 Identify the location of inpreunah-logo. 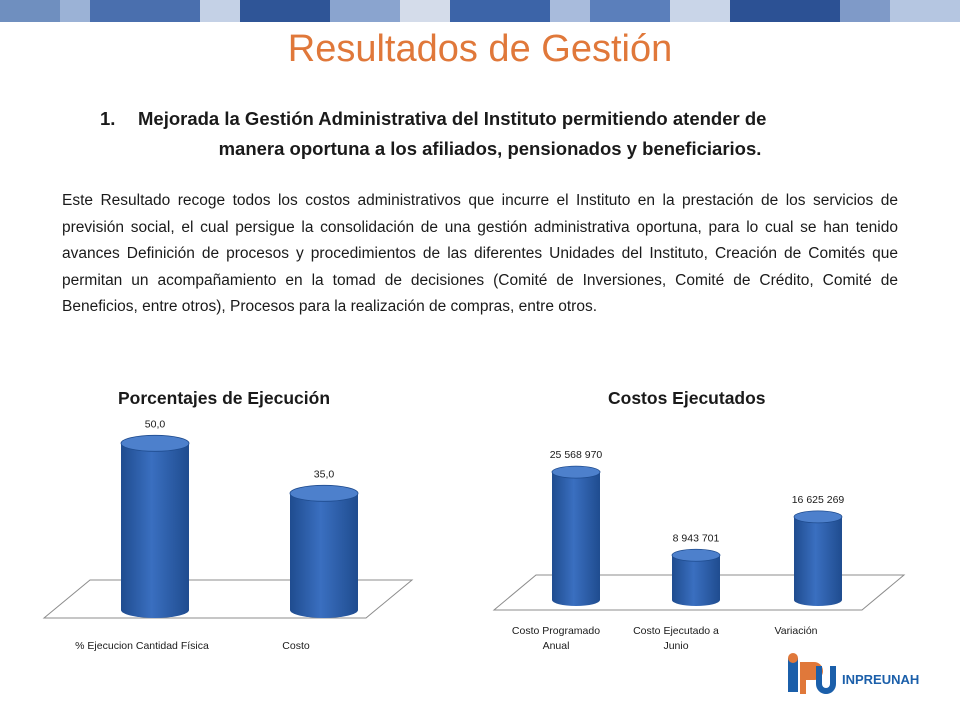
(812, 673).